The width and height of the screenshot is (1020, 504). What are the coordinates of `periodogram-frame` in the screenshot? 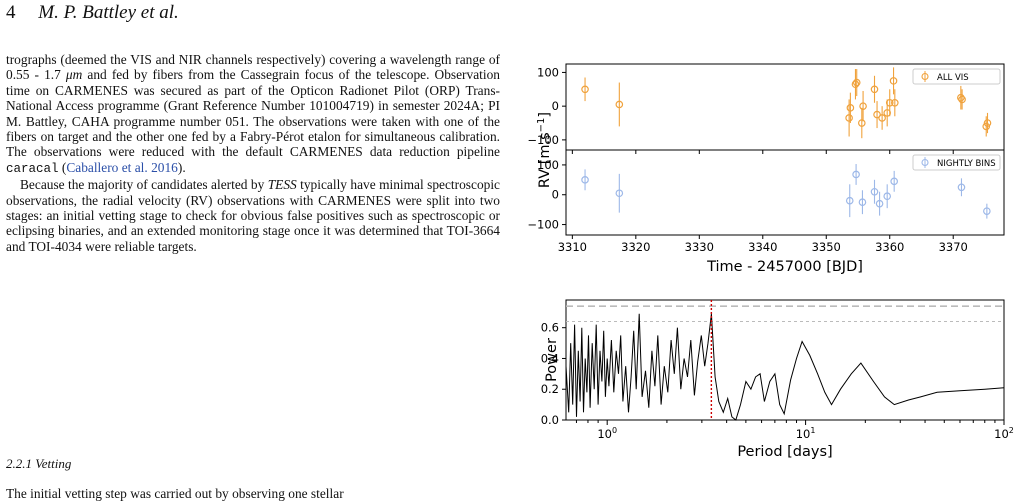 It's located at (785, 360).